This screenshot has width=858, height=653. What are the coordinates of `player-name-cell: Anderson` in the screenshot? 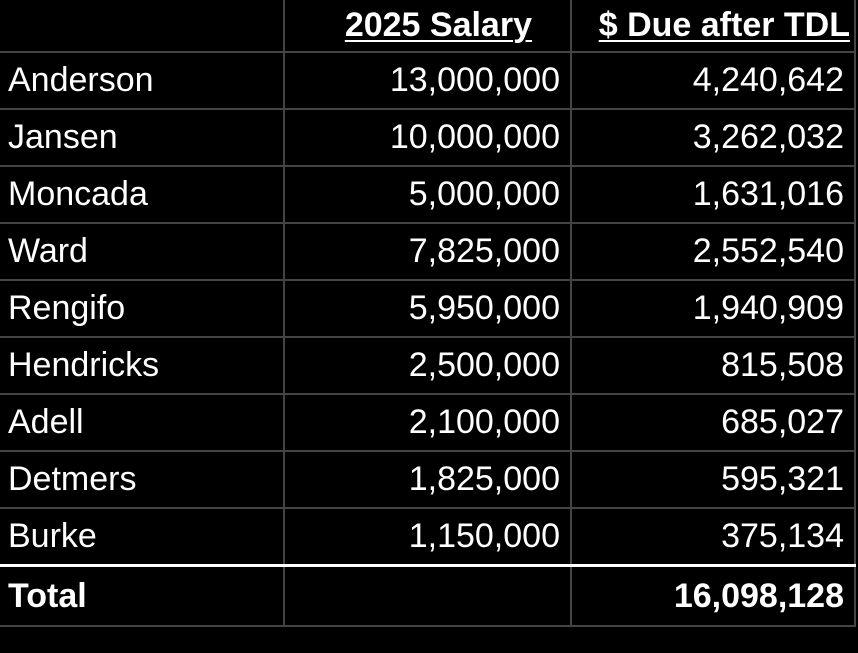 It's located at (142, 80).